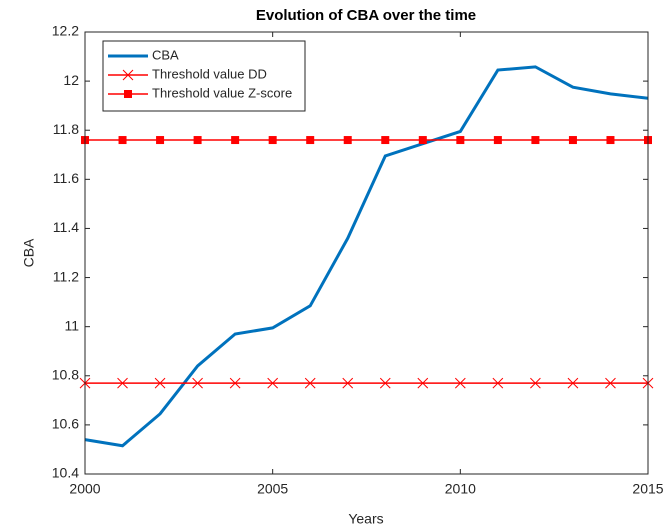  What do you see at coordinates (71, 325) in the screenshot?
I see `y-tick-label: 11` at bounding box center [71, 325].